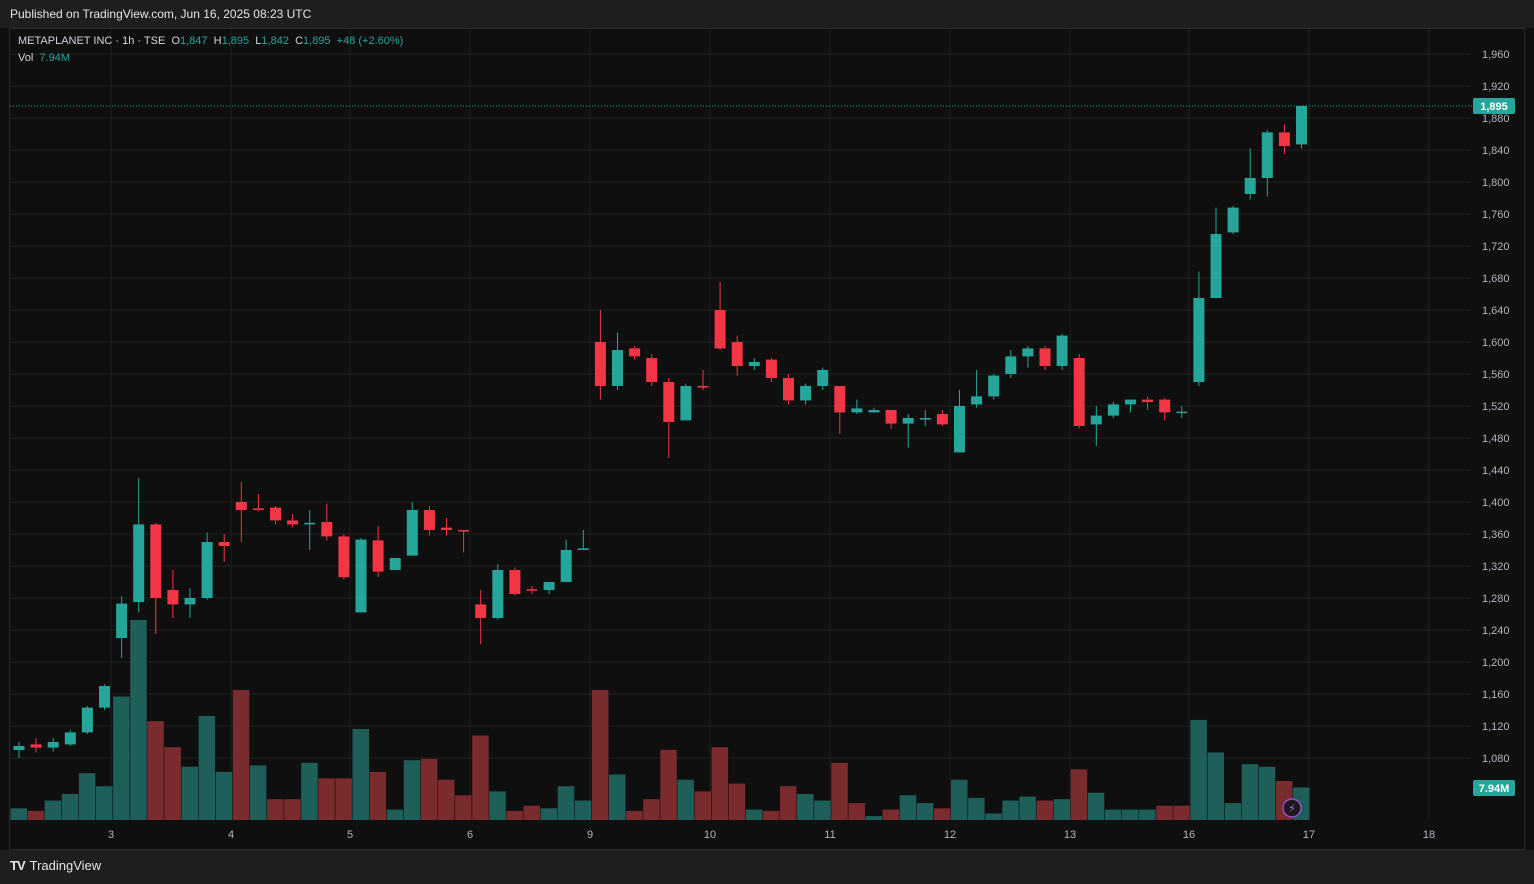 The image size is (1534, 884). What do you see at coordinates (1496, 727) in the screenshot?
I see `price-tick-label: 1,120` at bounding box center [1496, 727].